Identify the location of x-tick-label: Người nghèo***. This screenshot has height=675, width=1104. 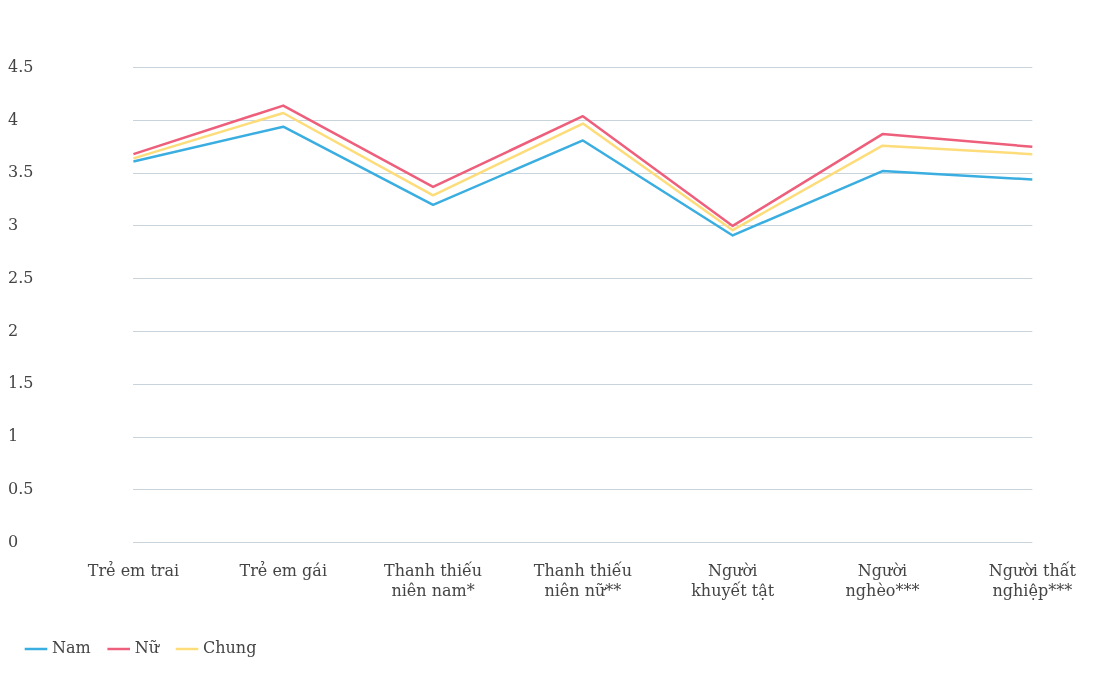
(882, 580).